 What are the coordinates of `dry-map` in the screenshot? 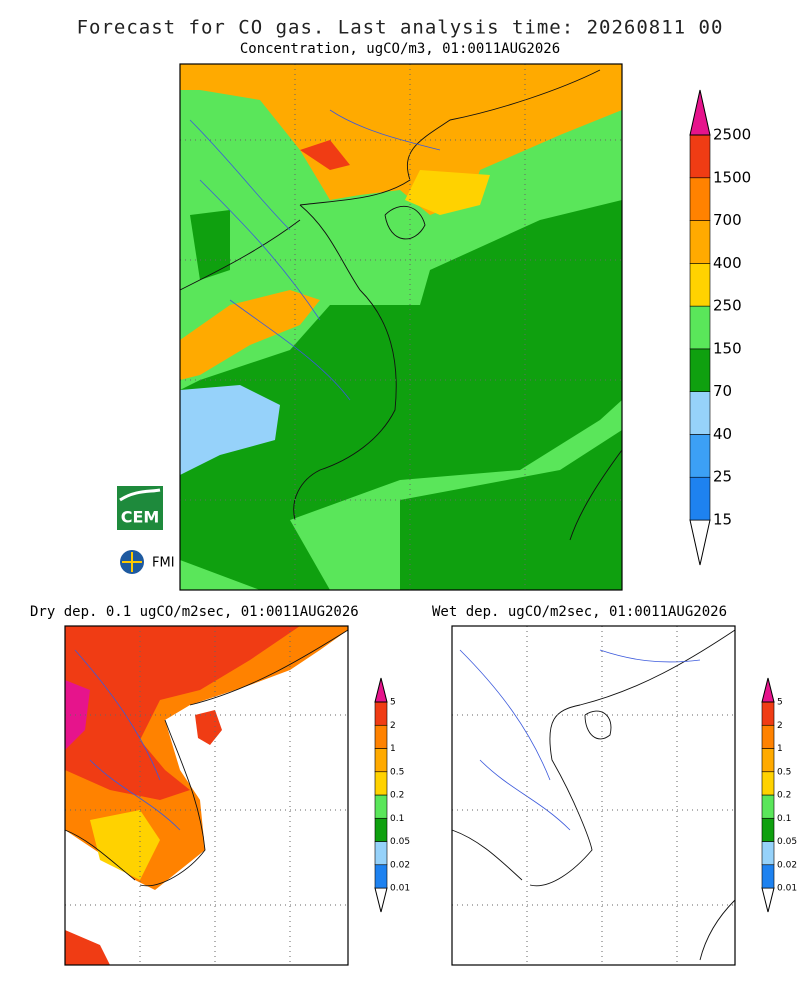 It's located at (206, 795).